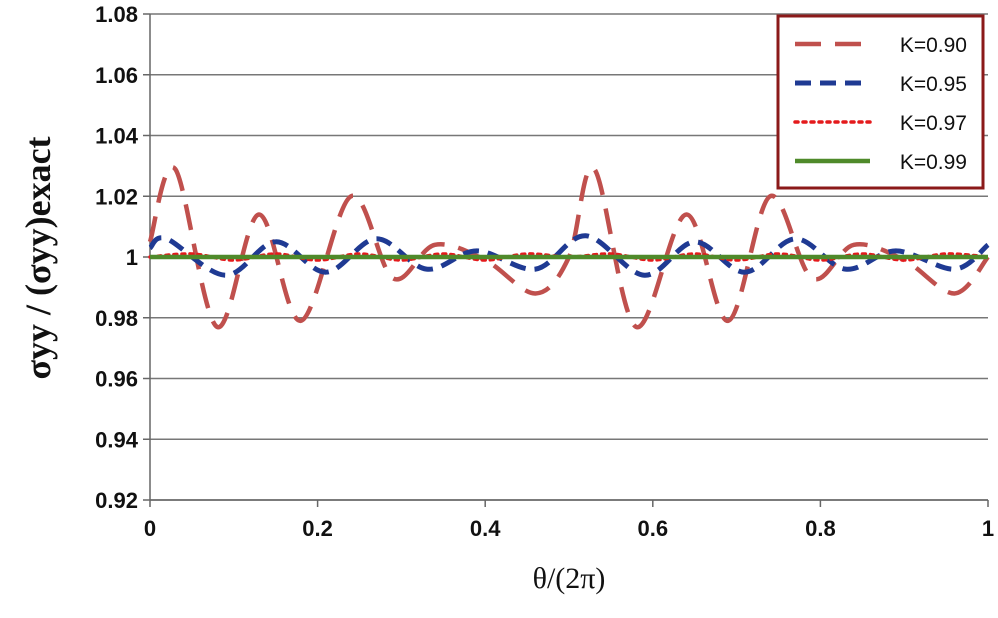 This screenshot has width=998, height=618. Describe the element at coordinates (116, 75) in the screenshot. I see `y-tick-label: 1.06` at that location.